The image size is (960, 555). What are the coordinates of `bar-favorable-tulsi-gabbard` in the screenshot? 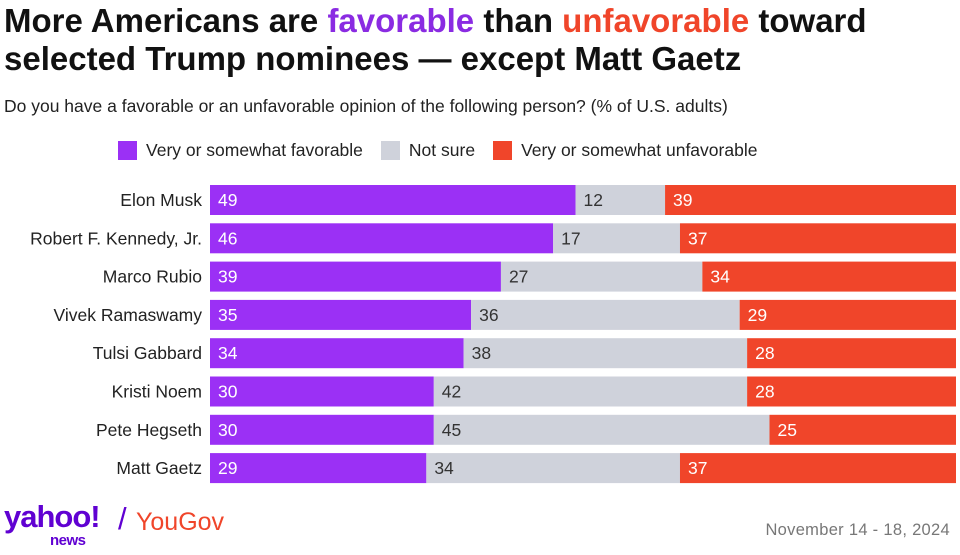 It's located at (337, 353).